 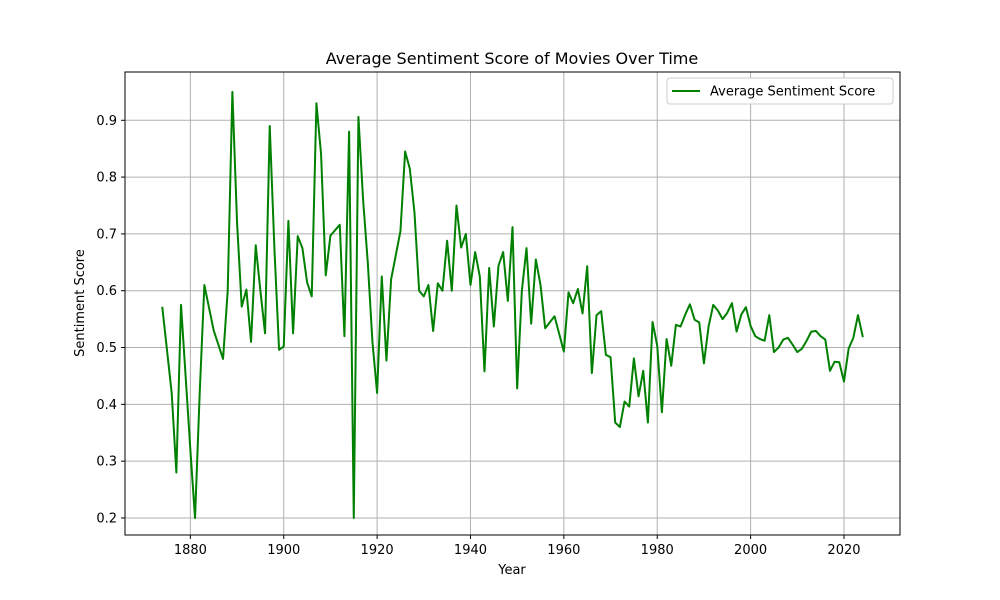 What do you see at coordinates (106, 178) in the screenshot?
I see `y-tick-label: 0.8` at bounding box center [106, 178].